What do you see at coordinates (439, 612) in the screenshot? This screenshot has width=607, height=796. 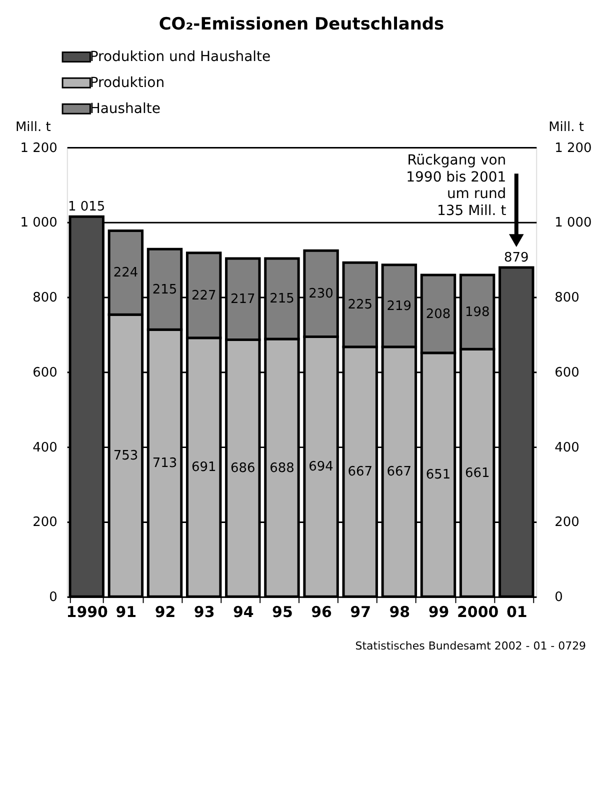 I see `x-tick-label: 99` at bounding box center [439, 612].